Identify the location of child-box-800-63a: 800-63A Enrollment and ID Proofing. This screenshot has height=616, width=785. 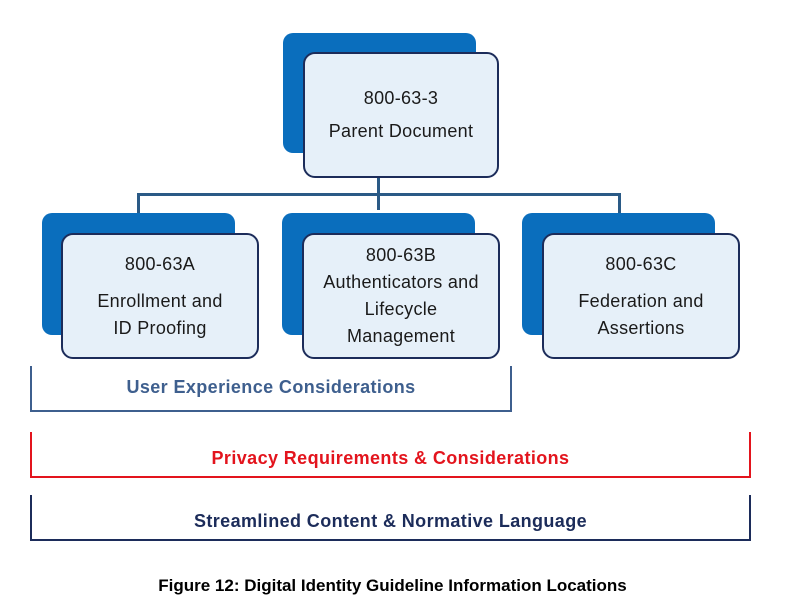
(160, 296).